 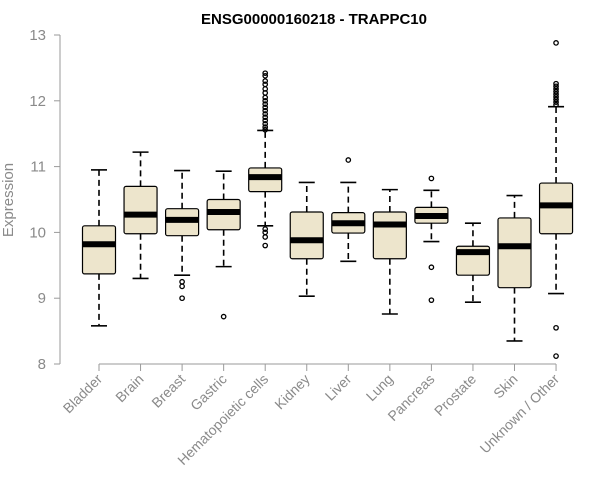 I want to click on y-axis-label: Expression, so click(x=8, y=200).